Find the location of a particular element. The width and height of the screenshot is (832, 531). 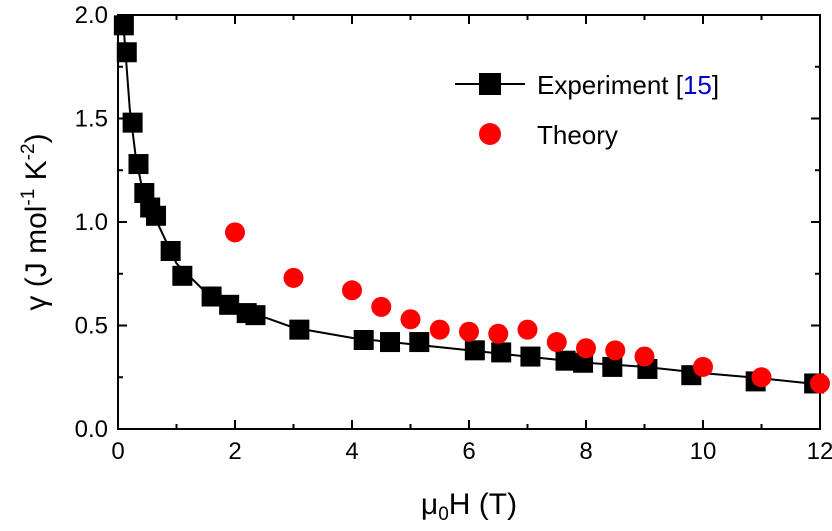

x-tick-label: 4 is located at coordinates (351, 451).